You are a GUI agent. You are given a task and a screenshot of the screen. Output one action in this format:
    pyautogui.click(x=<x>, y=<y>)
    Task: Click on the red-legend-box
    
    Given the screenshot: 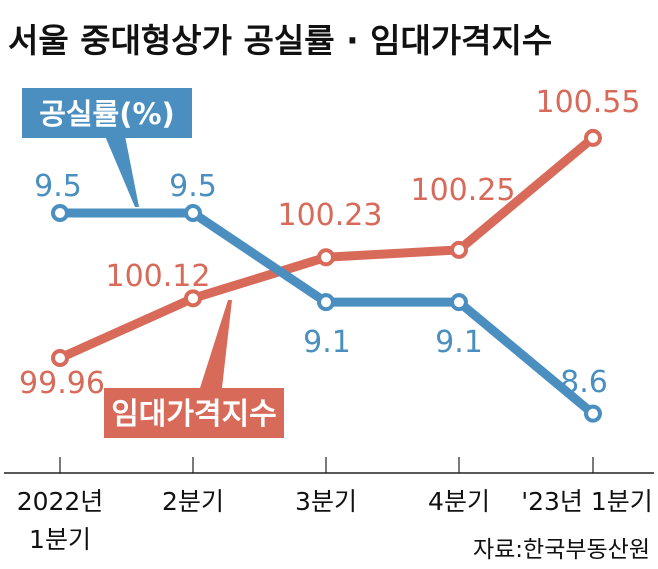 What is the action you would take?
    pyautogui.click(x=194, y=413)
    